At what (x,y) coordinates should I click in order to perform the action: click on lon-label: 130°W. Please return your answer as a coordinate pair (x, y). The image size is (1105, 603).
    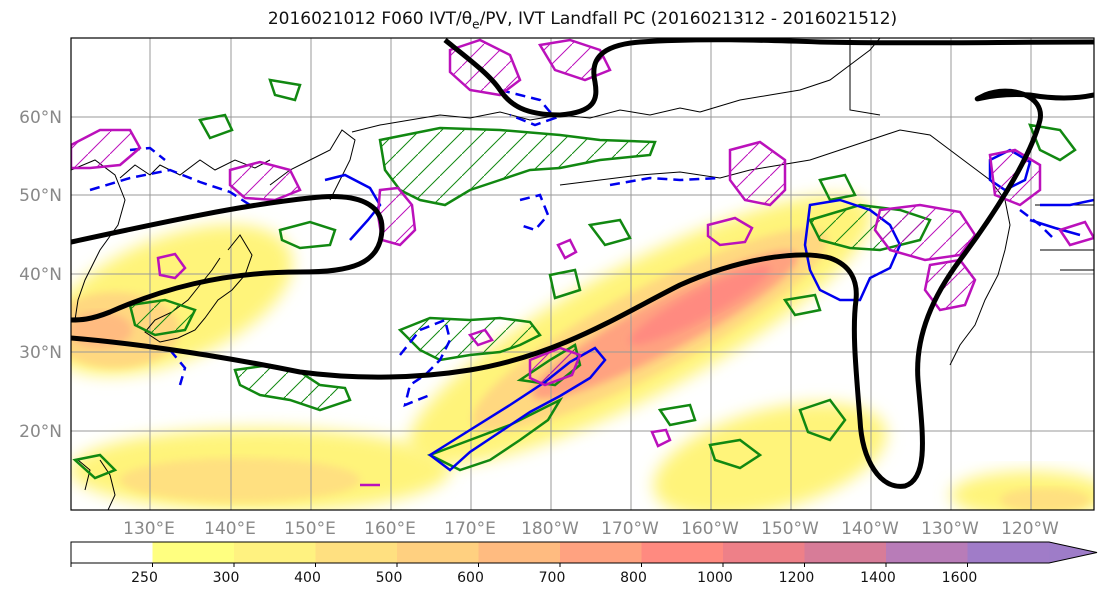
    Looking at the image, I should click on (950, 529).